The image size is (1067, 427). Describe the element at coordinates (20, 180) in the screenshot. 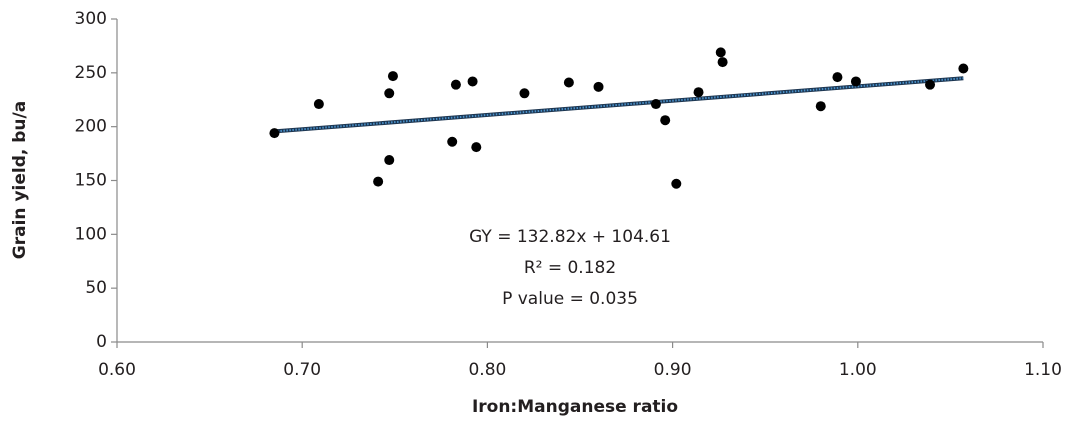

I see `y-axis-label: Grain yield, bu/a` at that location.